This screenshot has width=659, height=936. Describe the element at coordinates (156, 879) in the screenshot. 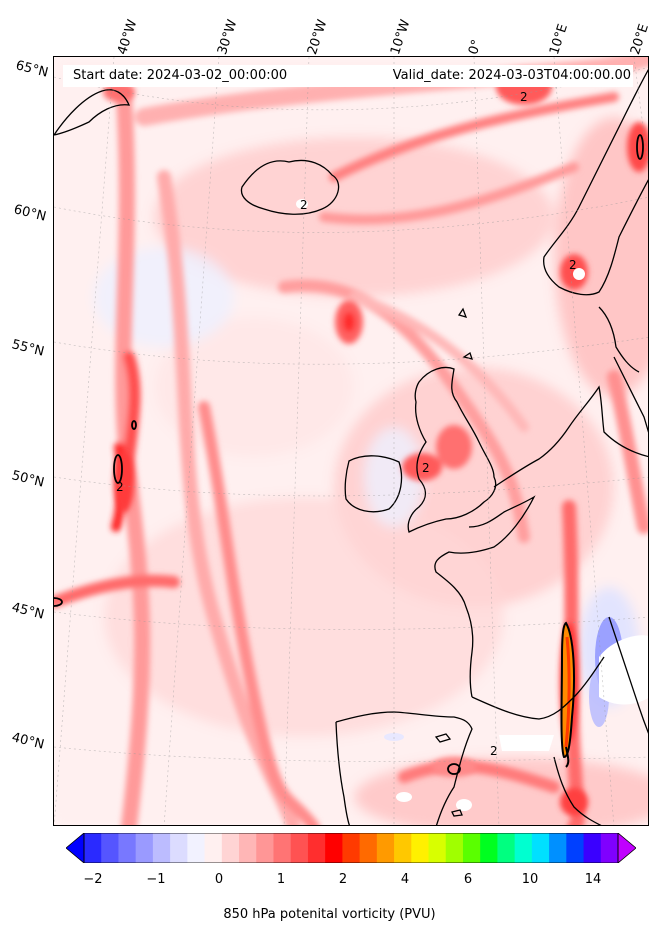

I see `colorbar-tick: −1` at that location.